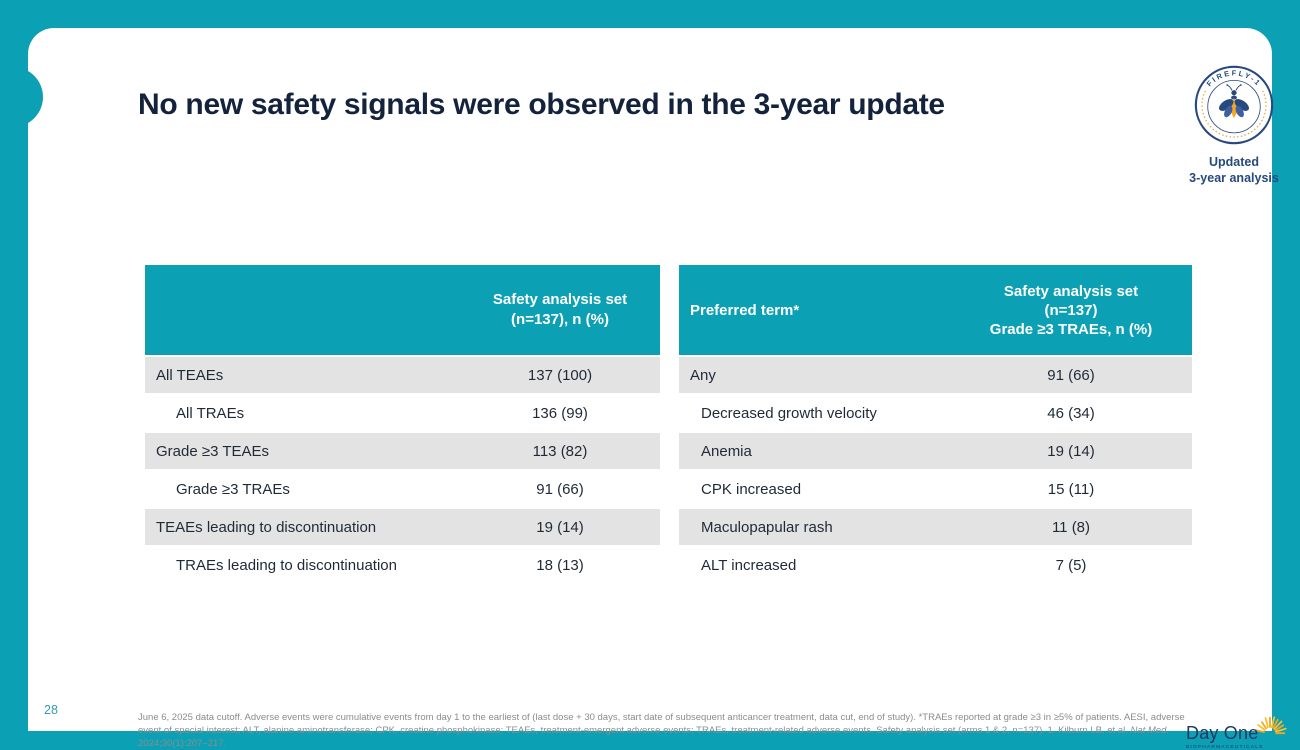 This screenshot has width=1300, height=750. Describe the element at coordinates (935, 527) in the screenshot. I see `table-row: Maculopapular rash 11 (8)` at that location.